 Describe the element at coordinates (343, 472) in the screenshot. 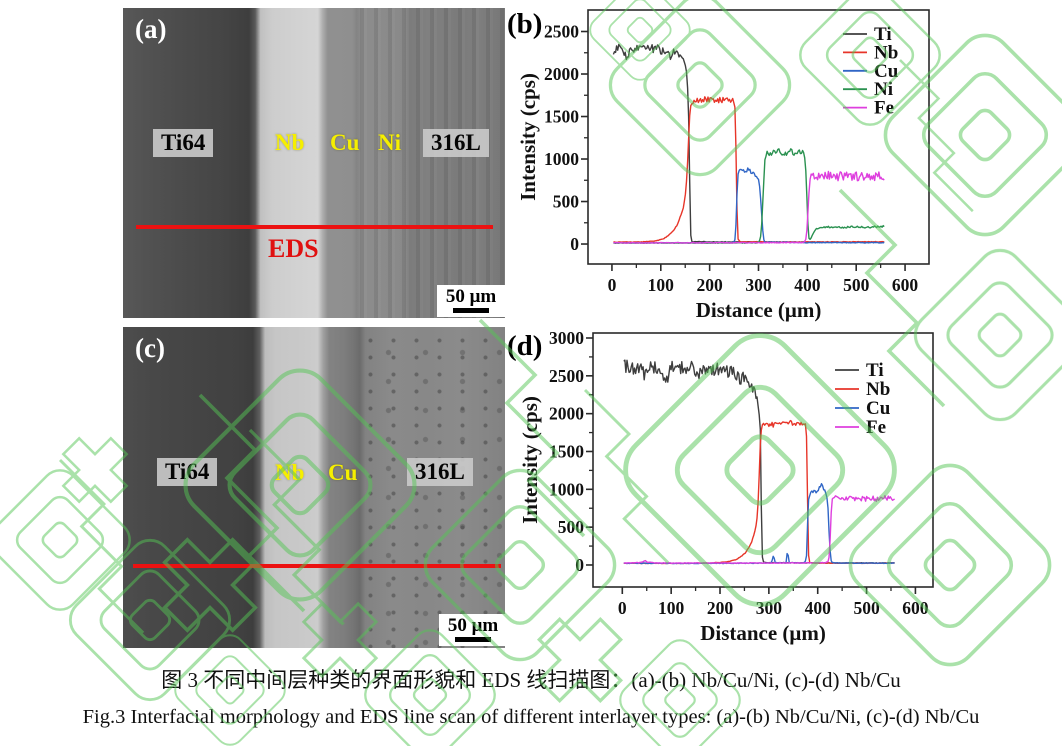

I see `label-cu-c: Cu` at that location.